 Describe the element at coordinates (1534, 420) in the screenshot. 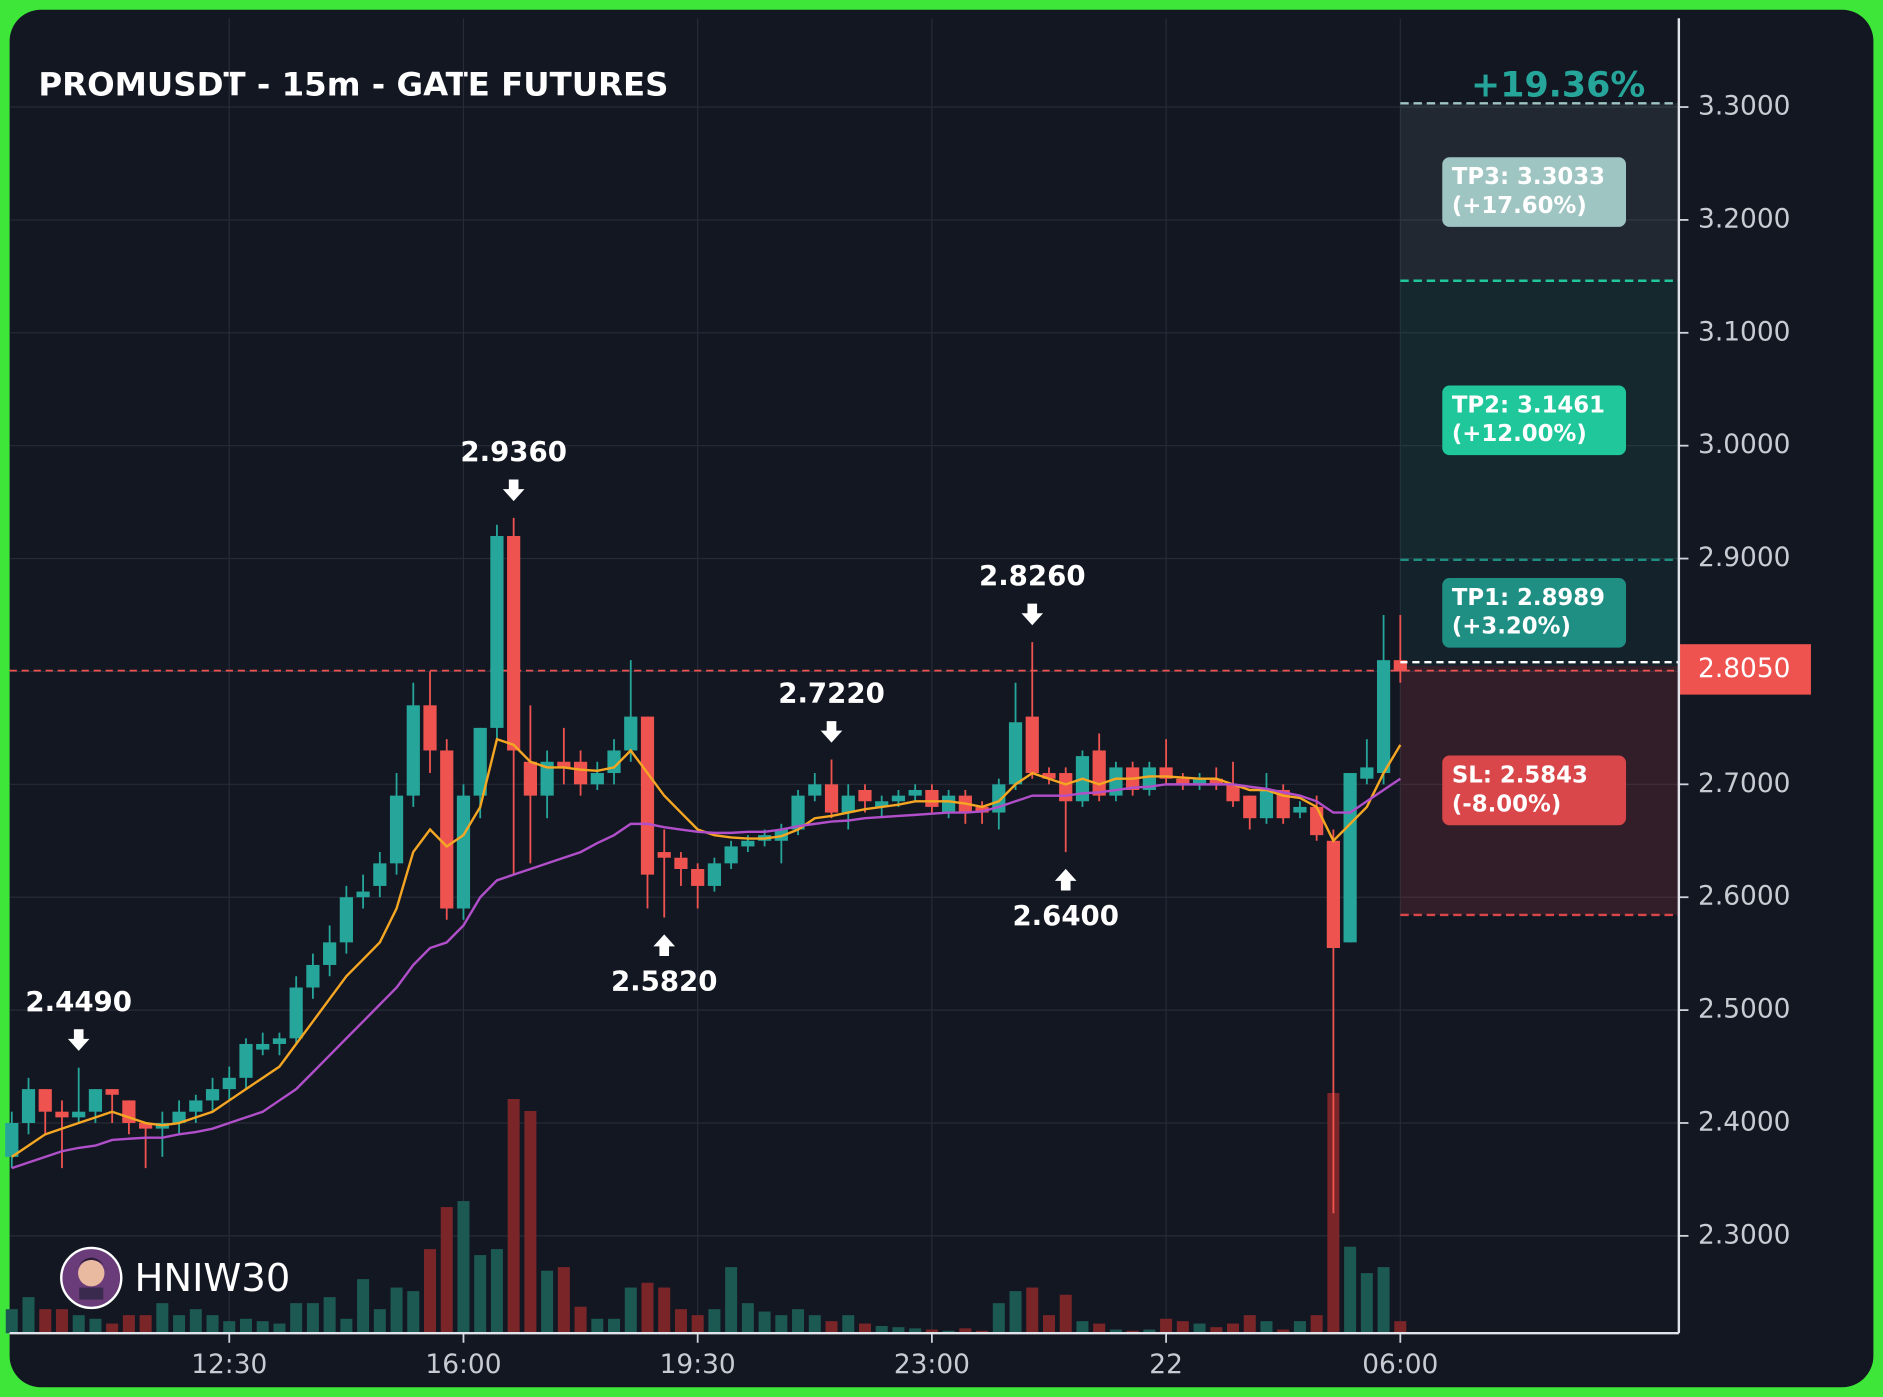

I see `level-box` at that location.